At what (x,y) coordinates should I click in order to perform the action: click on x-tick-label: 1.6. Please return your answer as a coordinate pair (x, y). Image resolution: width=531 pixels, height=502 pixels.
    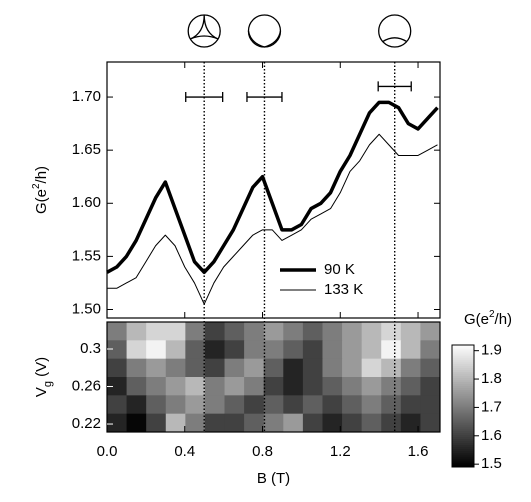
    Looking at the image, I should click on (418, 451).